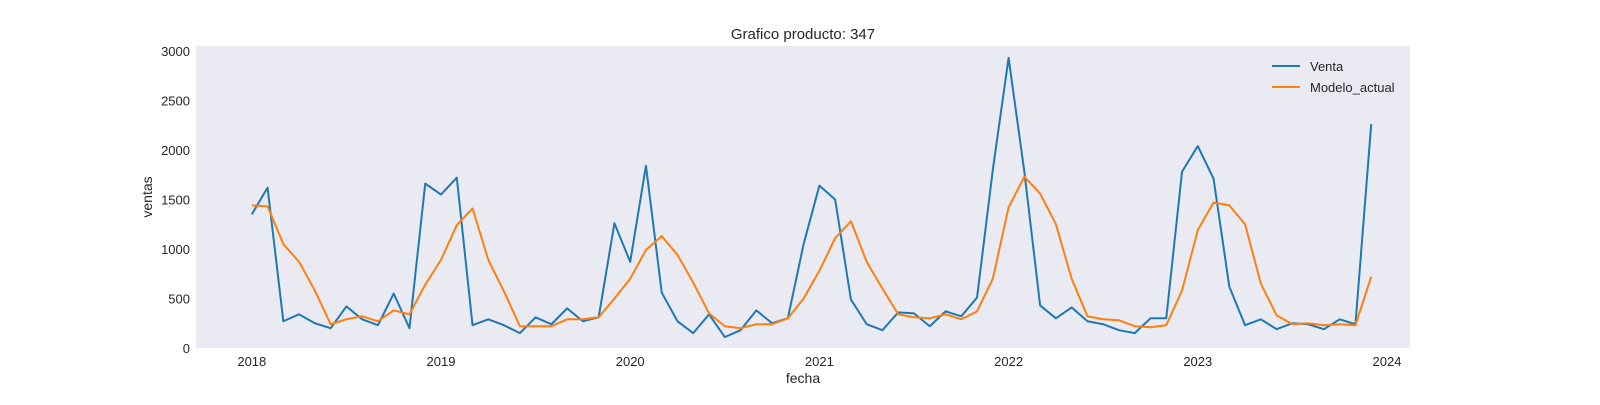 The height and width of the screenshot is (405, 1600). I want to click on y-tick-label: 3000, so click(175, 51).